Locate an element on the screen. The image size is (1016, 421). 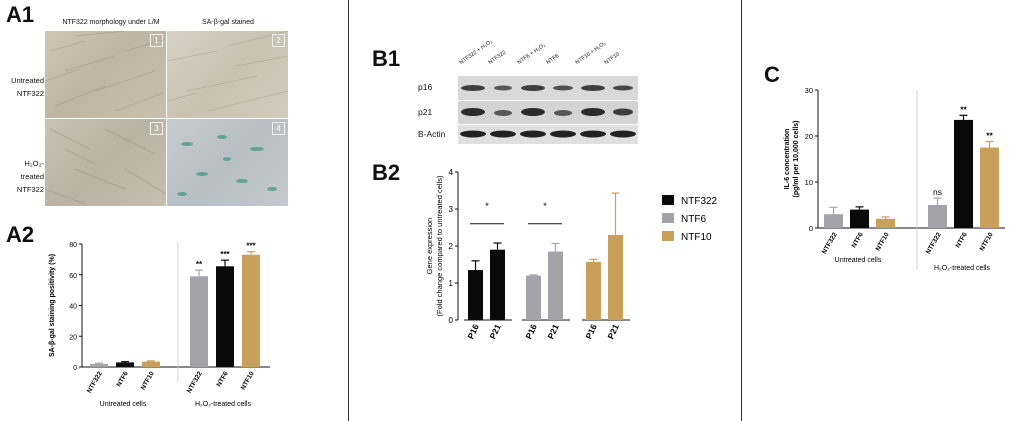
y-tick-label: 30 is located at coordinates (809, 90).